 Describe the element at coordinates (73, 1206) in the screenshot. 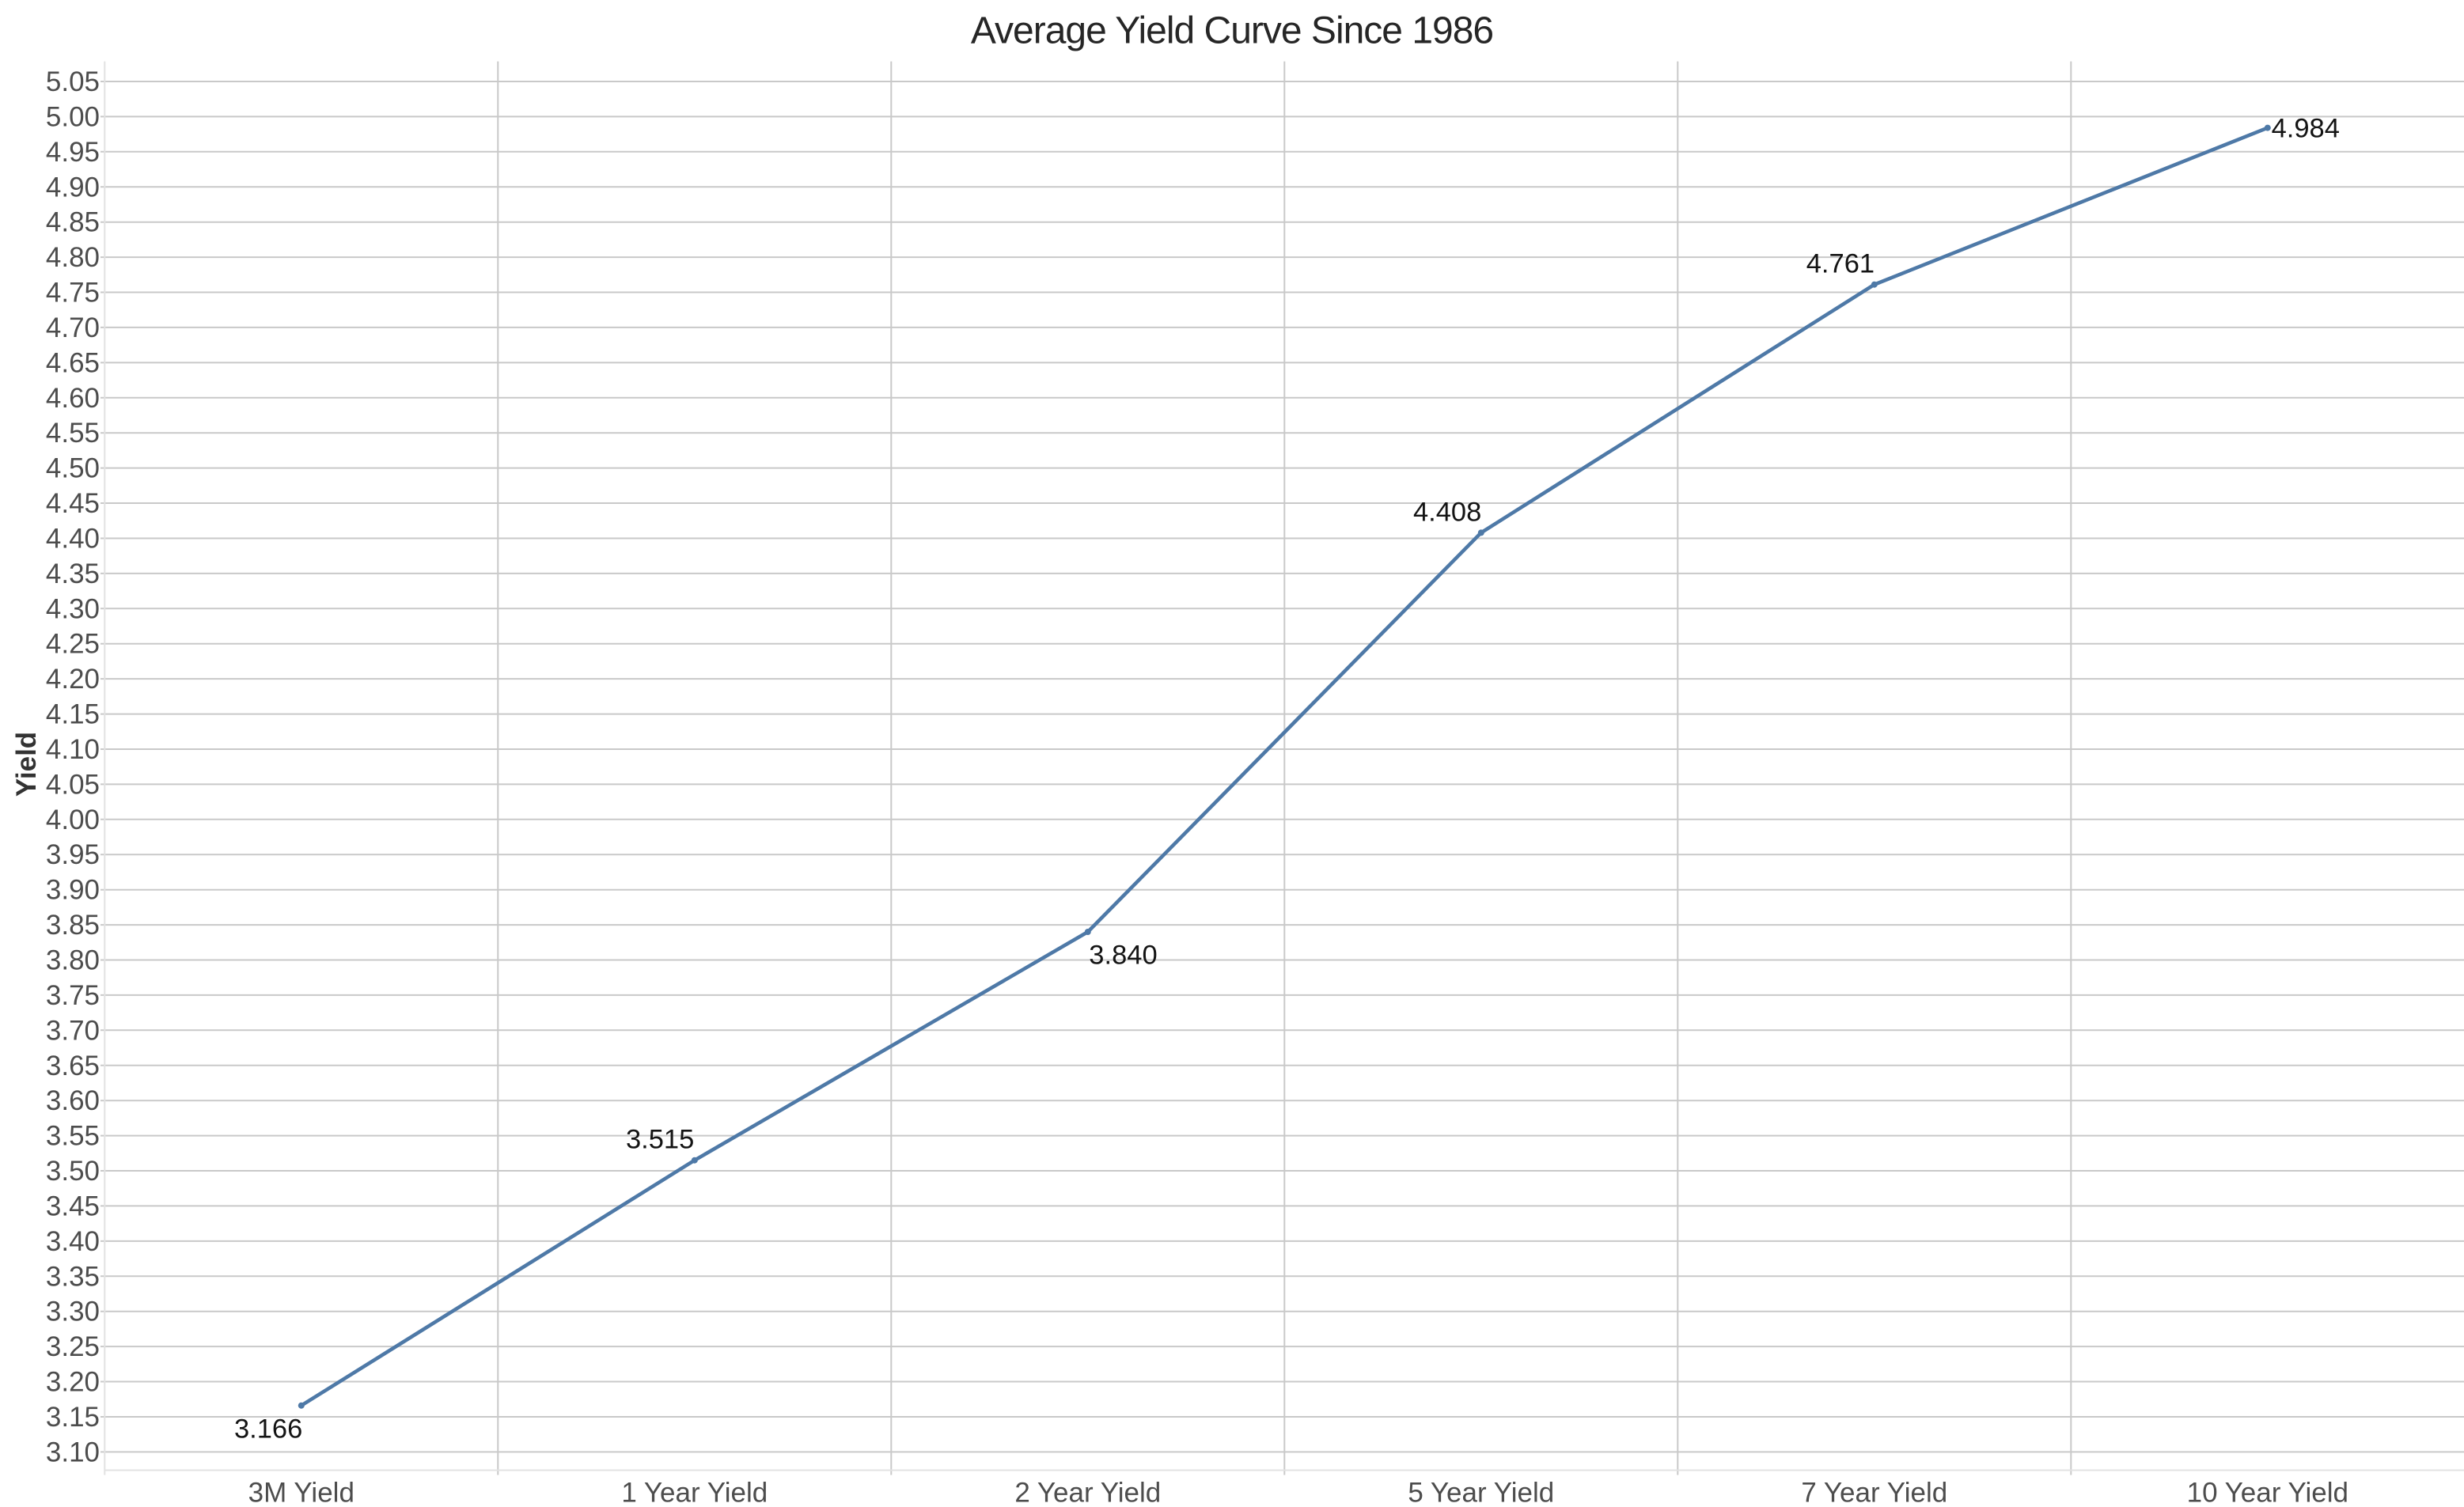

I see `svg-text: 3.45` at that location.